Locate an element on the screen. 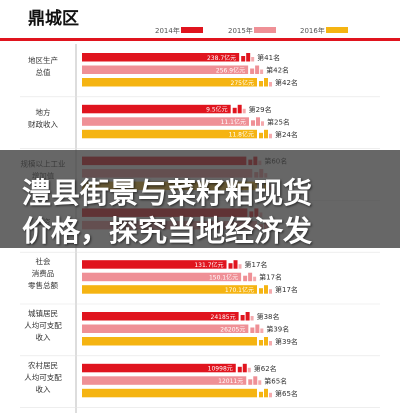  rank-label: 第62名 is located at coordinates (265, 368).